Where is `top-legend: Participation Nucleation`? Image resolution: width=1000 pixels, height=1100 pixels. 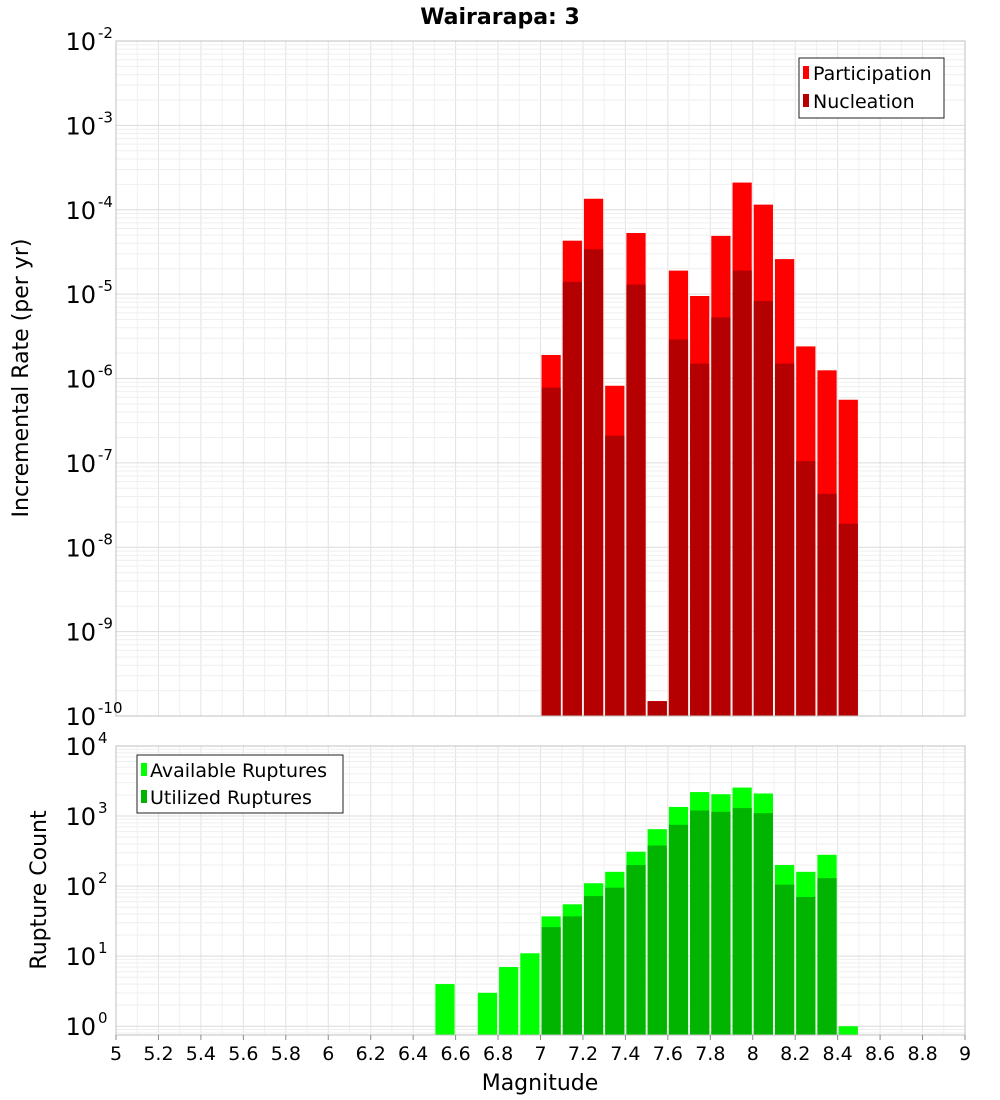
top-legend: Participation Nucleation is located at coordinates (871, 88).